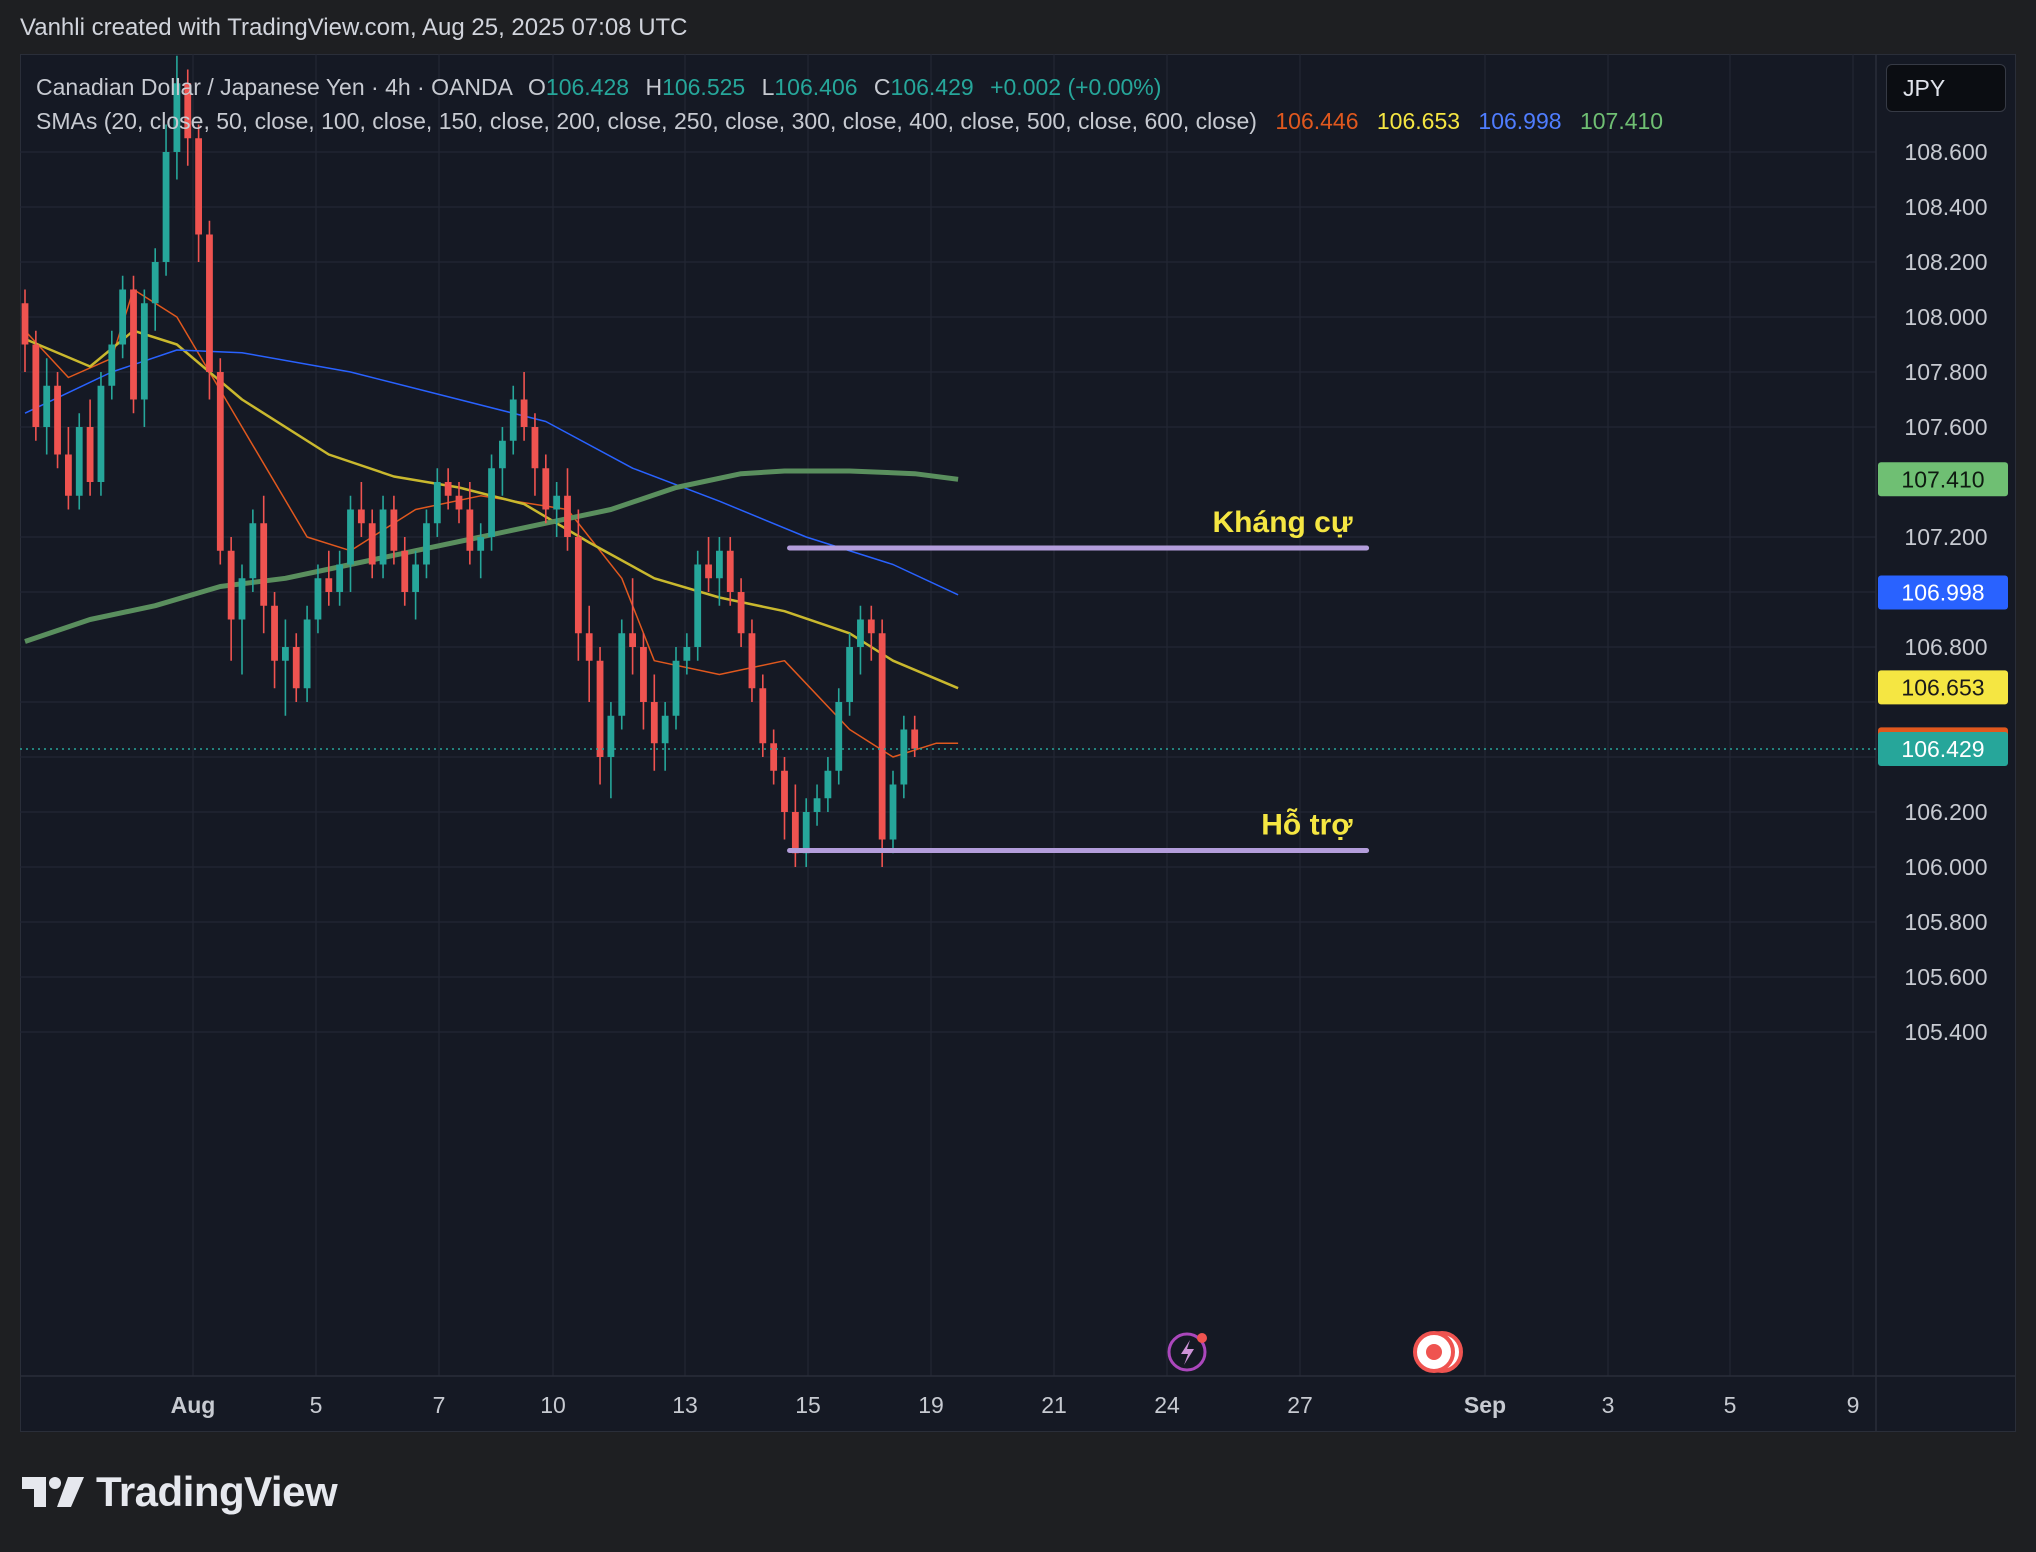 This screenshot has height=1552, width=2036. What do you see at coordinates (553, 1405) in the screenshot?
I see `time-tick-label: 10` at bounding box center [553, 1405].